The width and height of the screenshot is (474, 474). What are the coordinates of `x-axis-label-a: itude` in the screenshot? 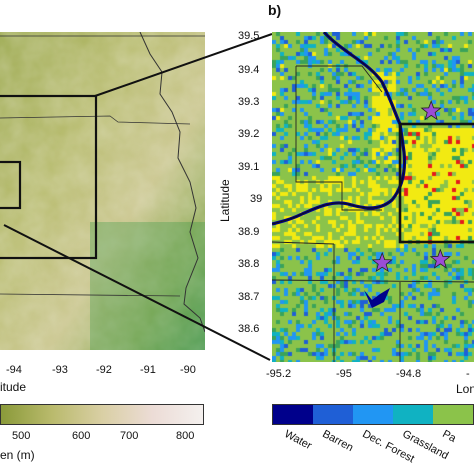 It's located at (13, 387).